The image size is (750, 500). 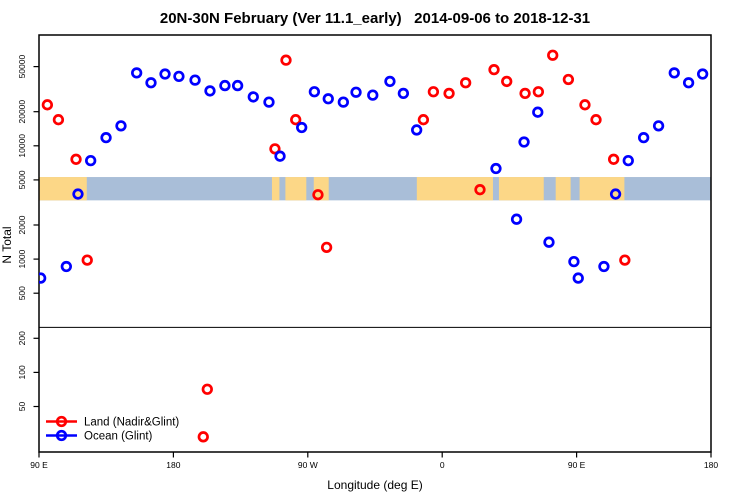 I want to click on map-band, so click(x=375, y=189).